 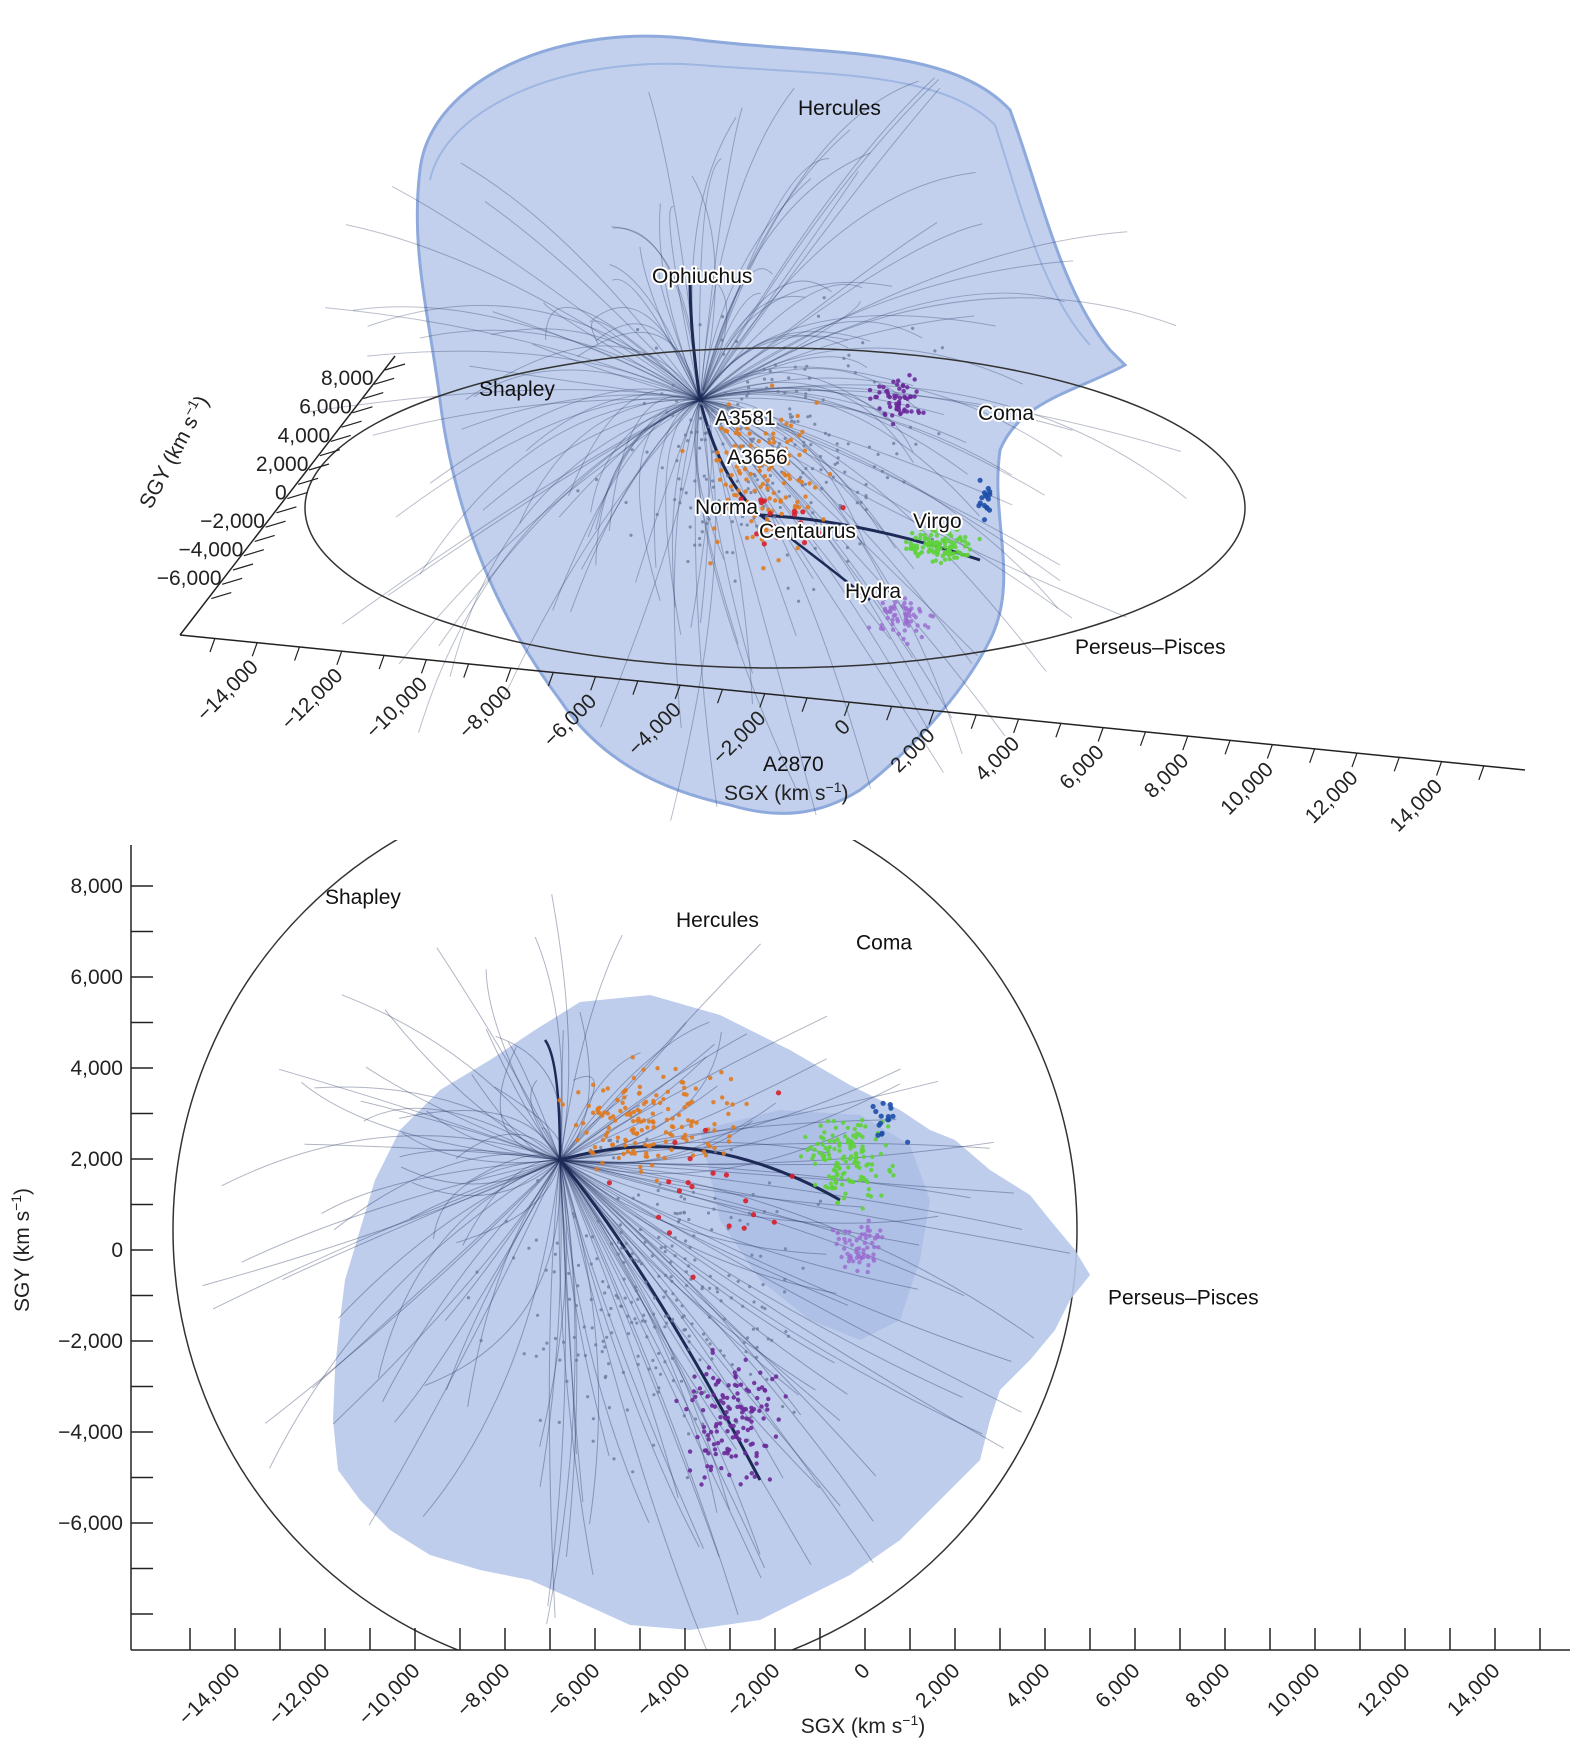 I want to click on sgy-tick-label-3d: −6,000, so click(x=189, y=578).